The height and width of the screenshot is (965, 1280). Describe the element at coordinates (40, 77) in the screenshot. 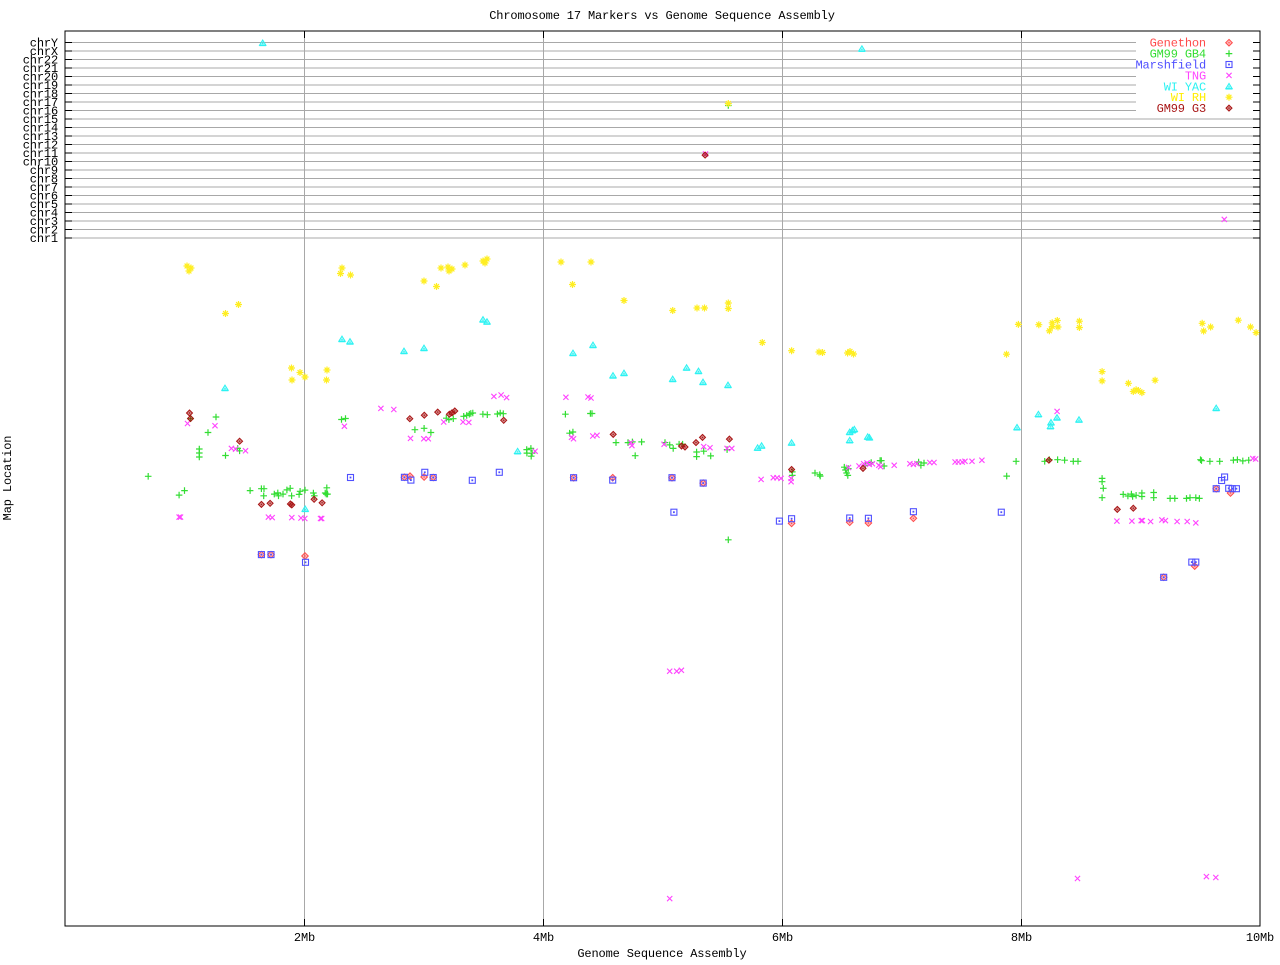

I see `svg-text: chr20` at that location.